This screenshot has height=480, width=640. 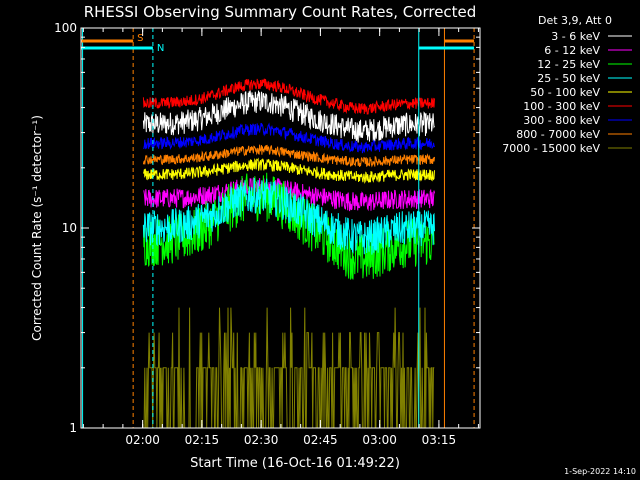 What do you see at coordinates (439, 440) in the screenshot?
I see `x-tick-label: 03:15` at bounding box center [439, 440].